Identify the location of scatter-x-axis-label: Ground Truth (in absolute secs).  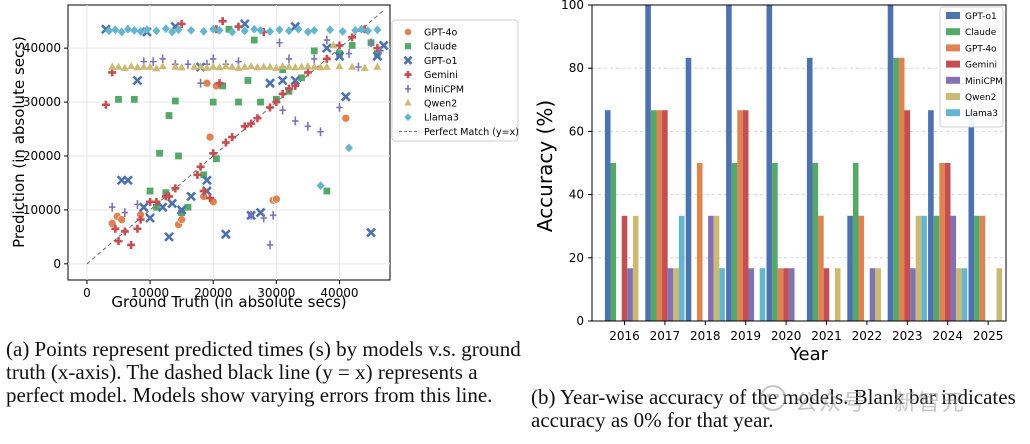
(228, 302).